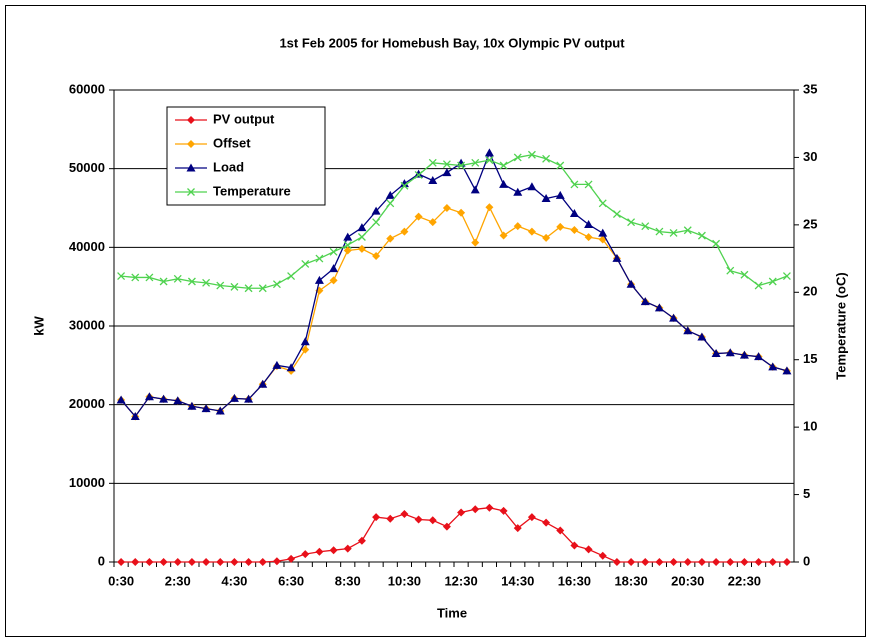 The width and height of the screenshot is (872, 643). Describe the element at coordinates (744, 580) in the screenshot. I see `x-tick-label: 22:30` at that location.